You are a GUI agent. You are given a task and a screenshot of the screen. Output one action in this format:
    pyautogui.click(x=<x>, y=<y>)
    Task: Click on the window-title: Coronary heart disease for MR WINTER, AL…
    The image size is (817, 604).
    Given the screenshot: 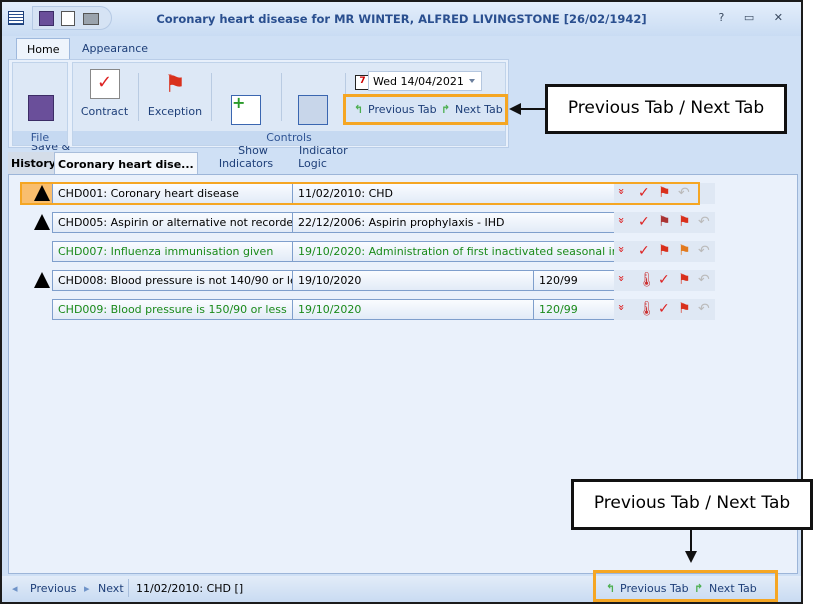 What is the action you would take?
    pyautogui.click(x=401, y=19)
    